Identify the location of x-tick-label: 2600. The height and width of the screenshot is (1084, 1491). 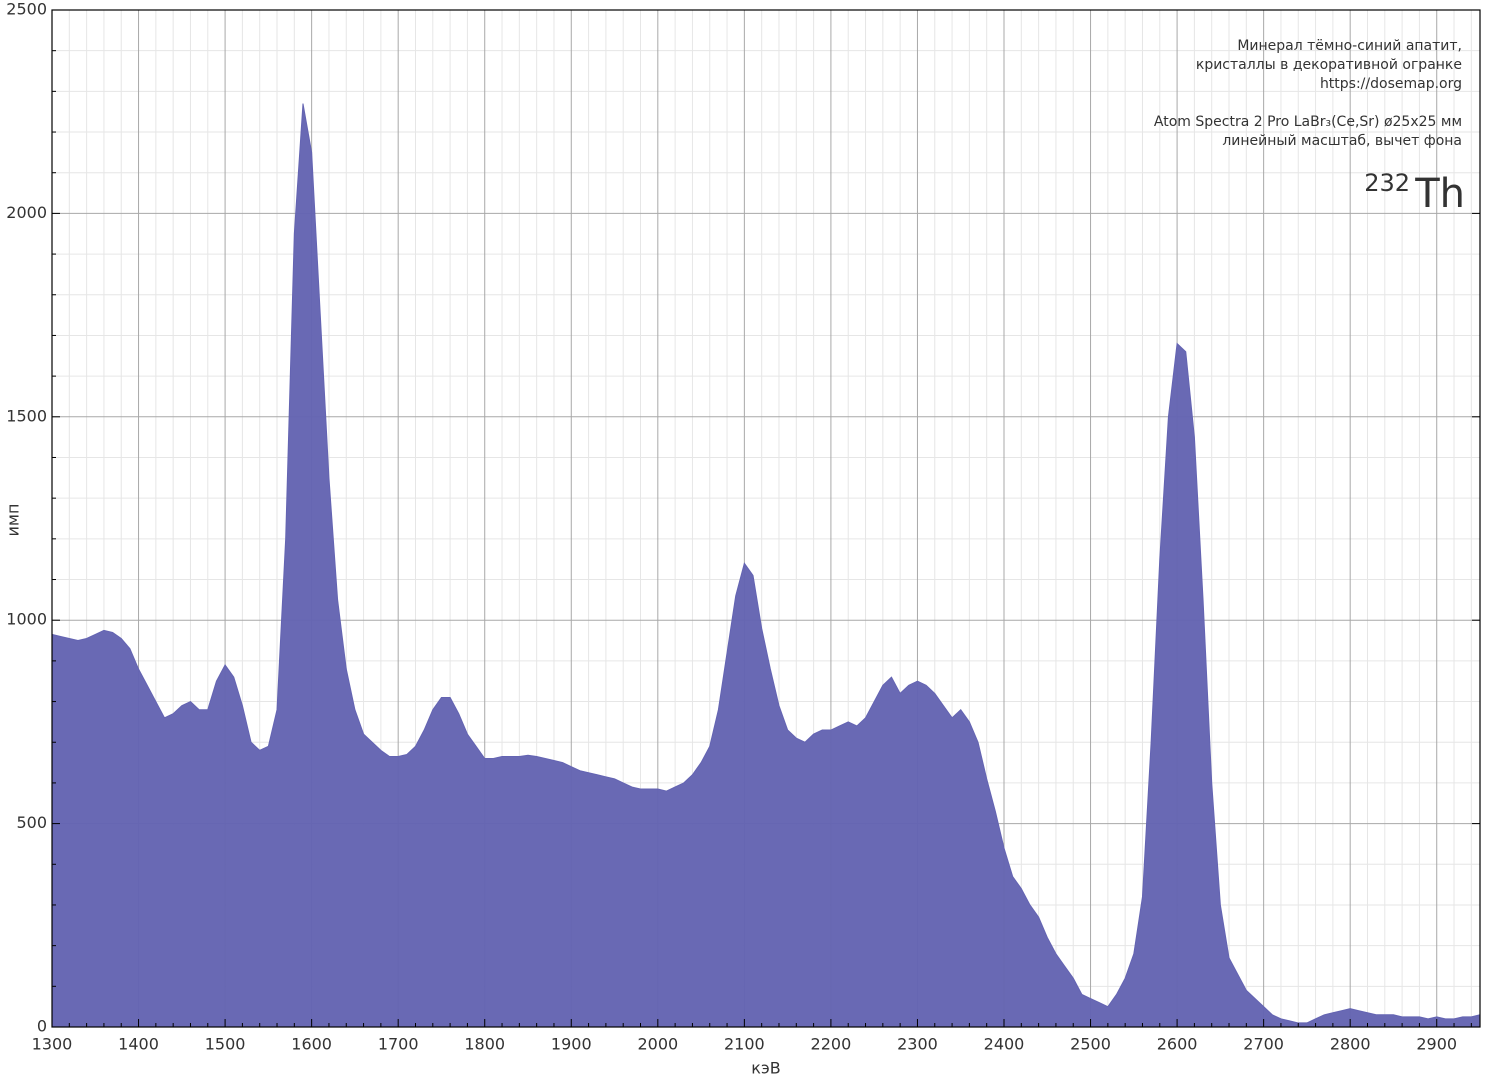
(1177, 1044).